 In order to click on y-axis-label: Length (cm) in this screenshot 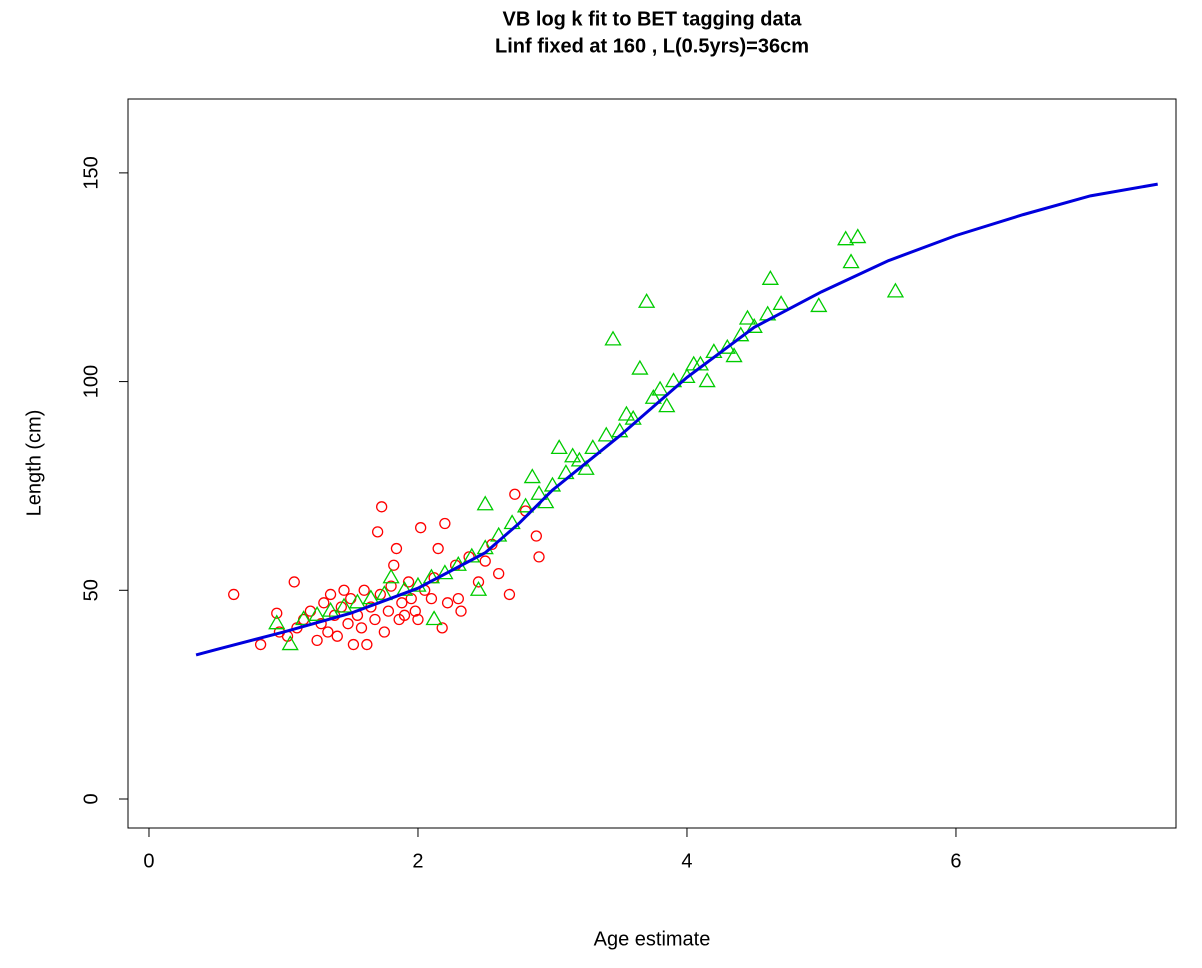, I will do `click(34, 463)`.